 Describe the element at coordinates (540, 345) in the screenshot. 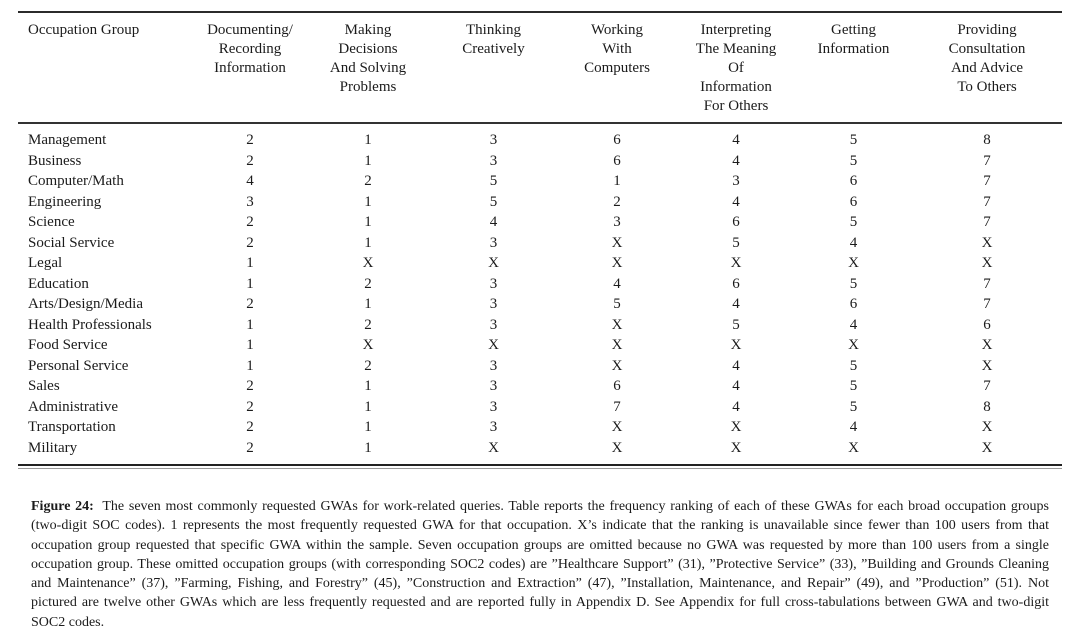

I see `table-row: Food Service 1 X X X X X X` at that location.